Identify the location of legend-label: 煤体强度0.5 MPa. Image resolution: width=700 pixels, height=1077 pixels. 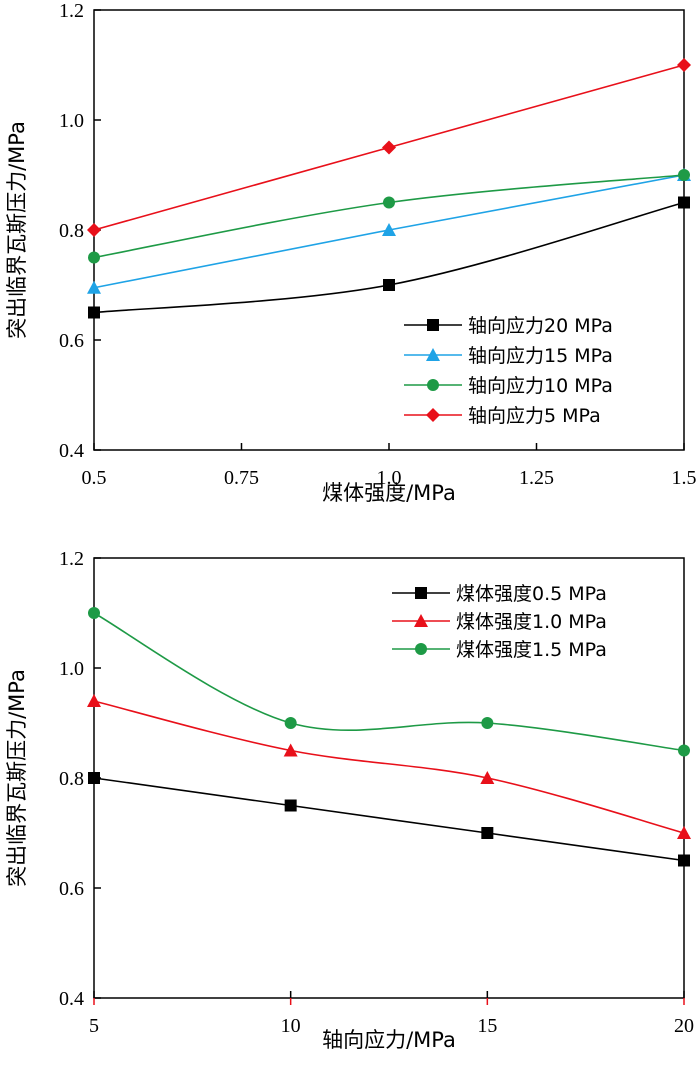
(531, 594).